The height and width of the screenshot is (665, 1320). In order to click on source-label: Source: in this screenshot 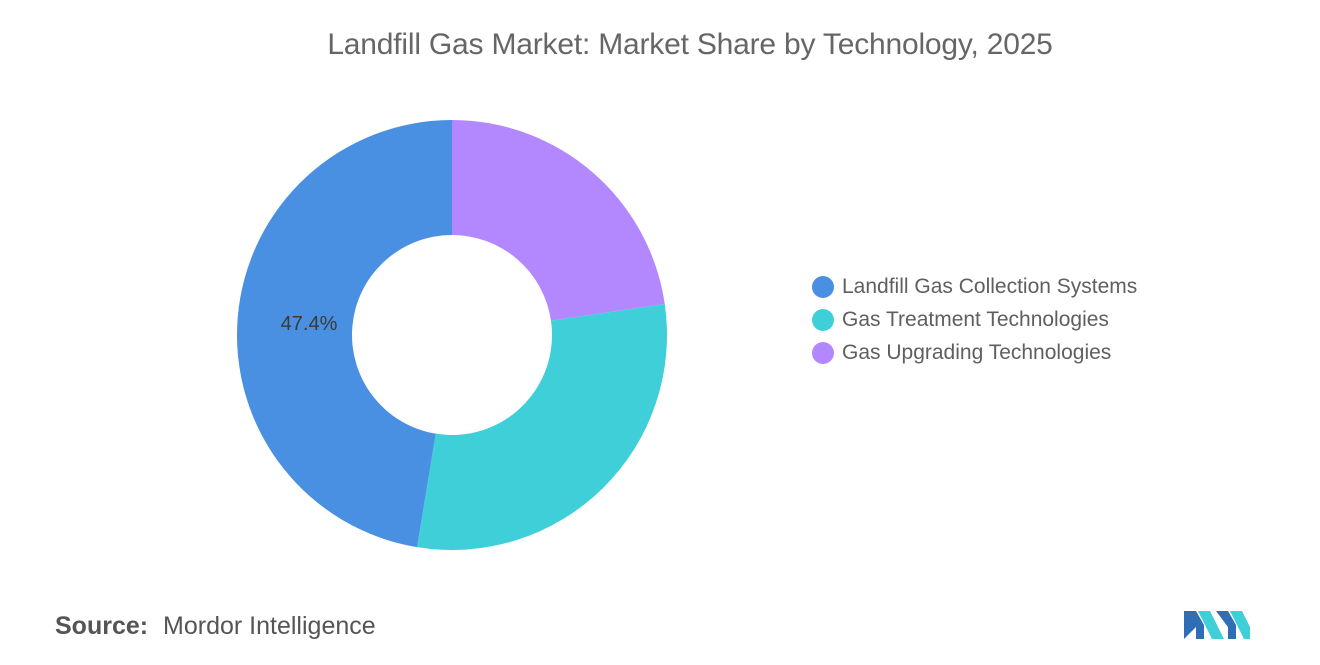, I will do `click(102, 626)`.